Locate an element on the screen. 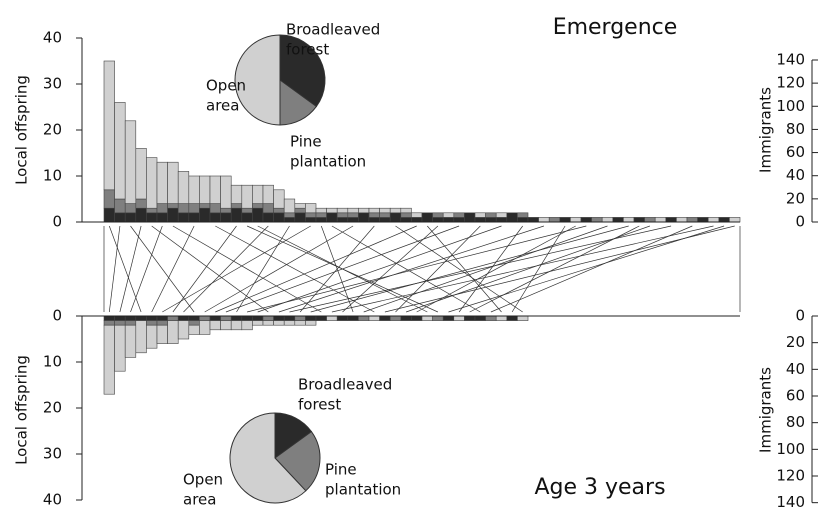  pie-label: Pine is located at coordinates (341, 470).